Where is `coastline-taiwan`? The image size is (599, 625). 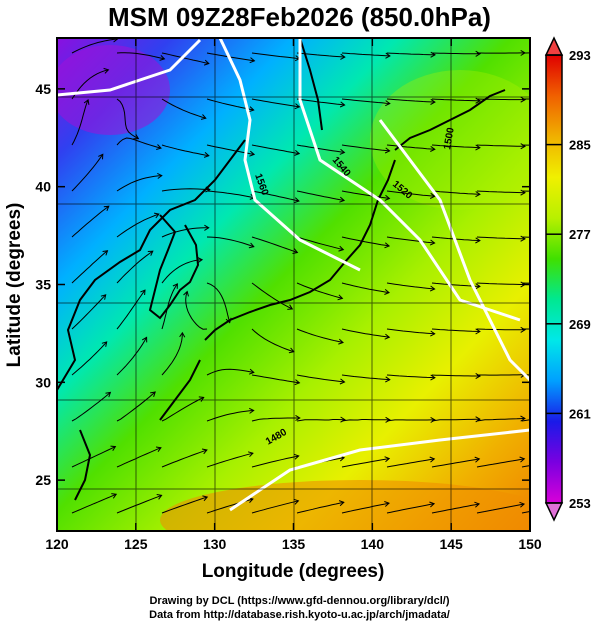 coastline-taiwan is located at coordinates (83, 465).